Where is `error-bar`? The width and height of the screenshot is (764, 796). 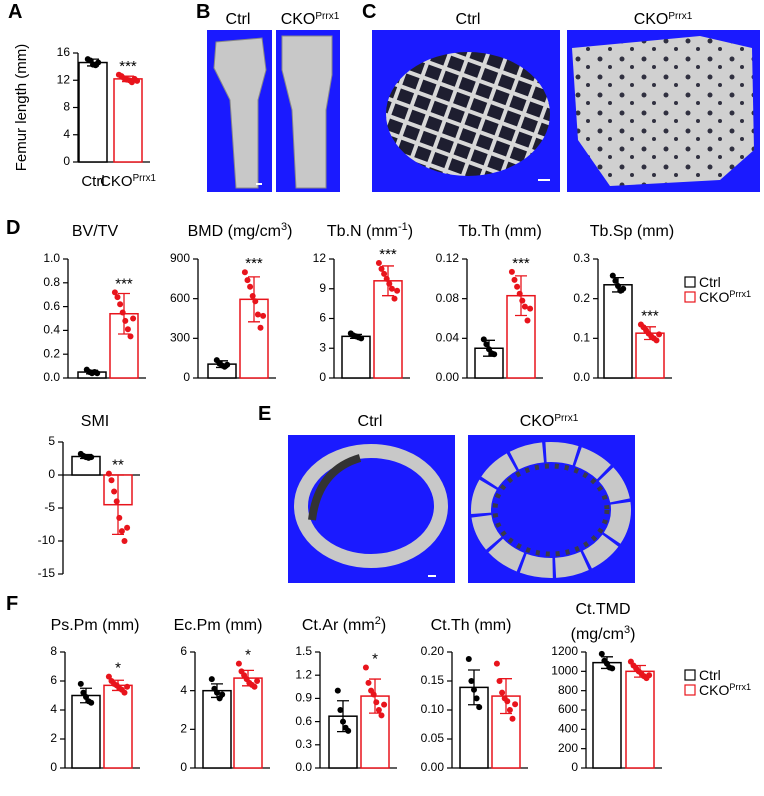 error-bar is located at coordinates (118, 505).